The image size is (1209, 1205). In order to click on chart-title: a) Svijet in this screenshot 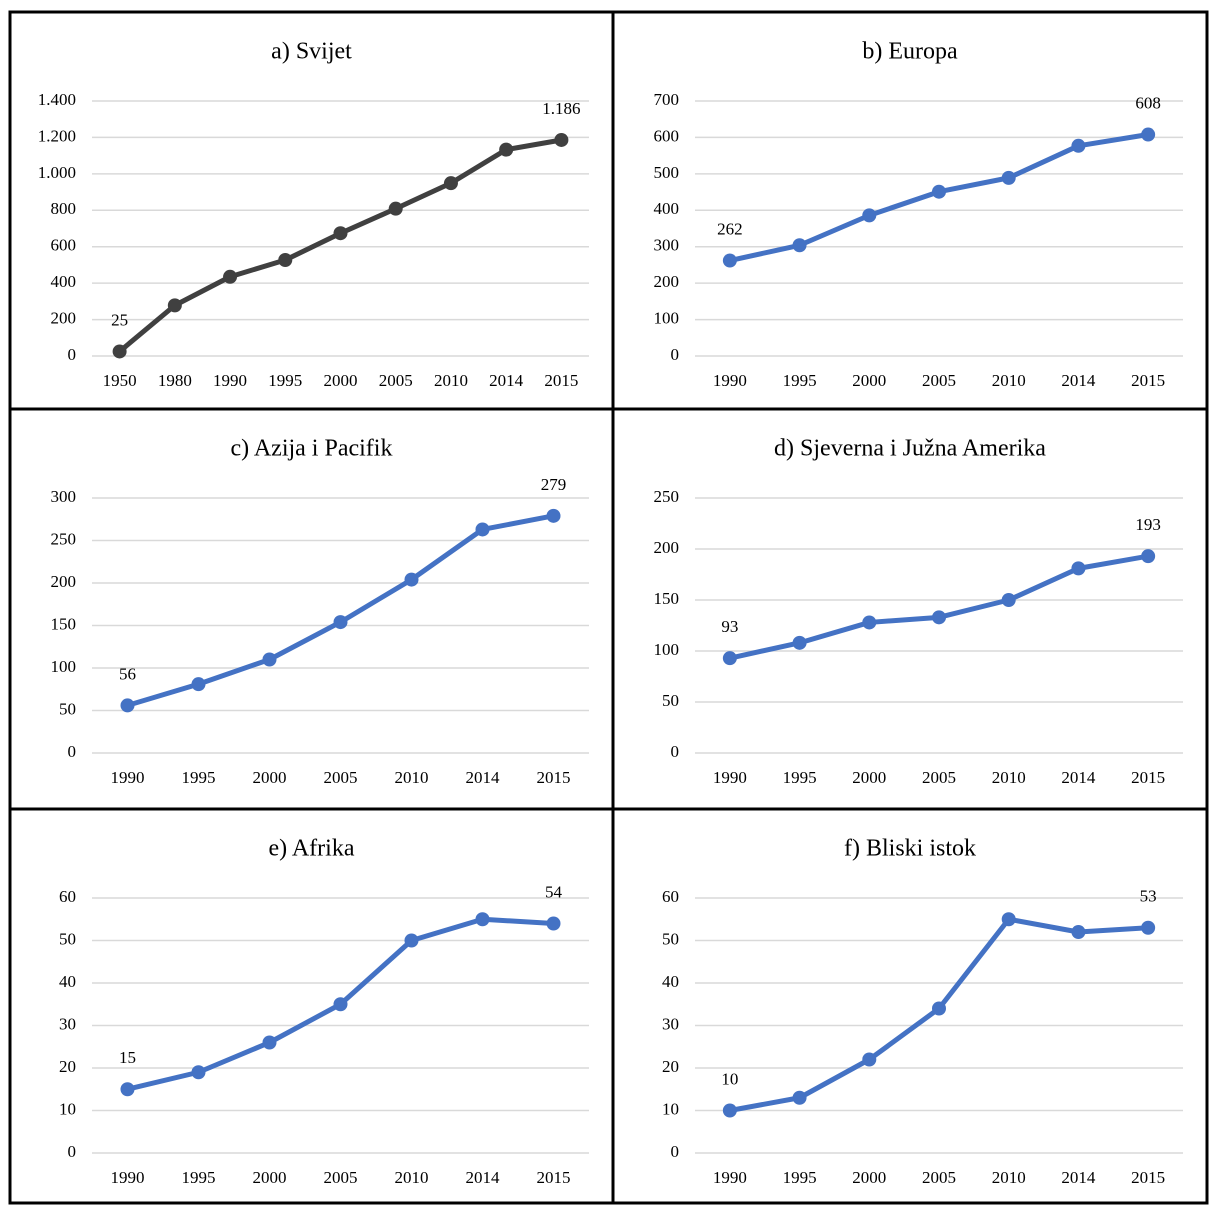, I will do `click(311, 52)`.